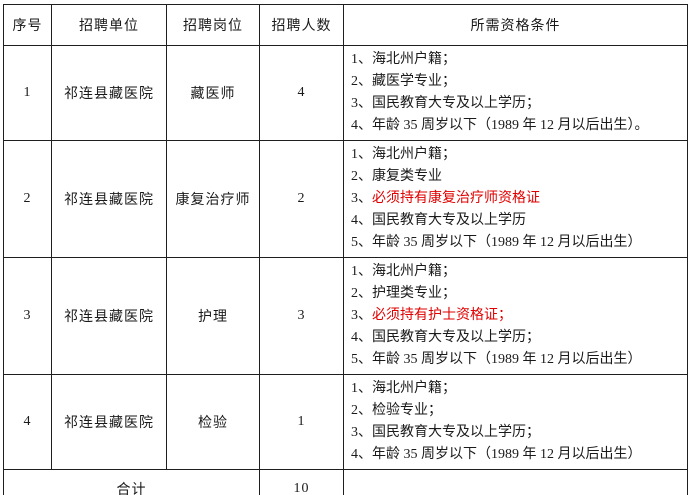 This screenshot has height=495, width=691. I want to click on qualification-line: 3、必须持有康复治疗师资格证, so click(517, 199).